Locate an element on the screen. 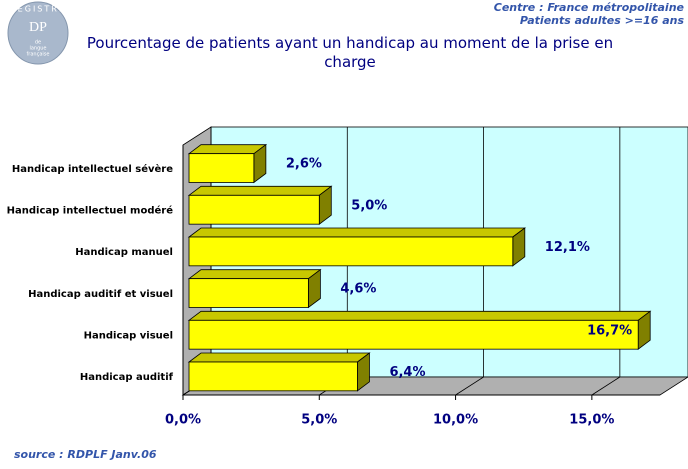  logo-ring: REGISTRE is located at coordinates (38, 9).